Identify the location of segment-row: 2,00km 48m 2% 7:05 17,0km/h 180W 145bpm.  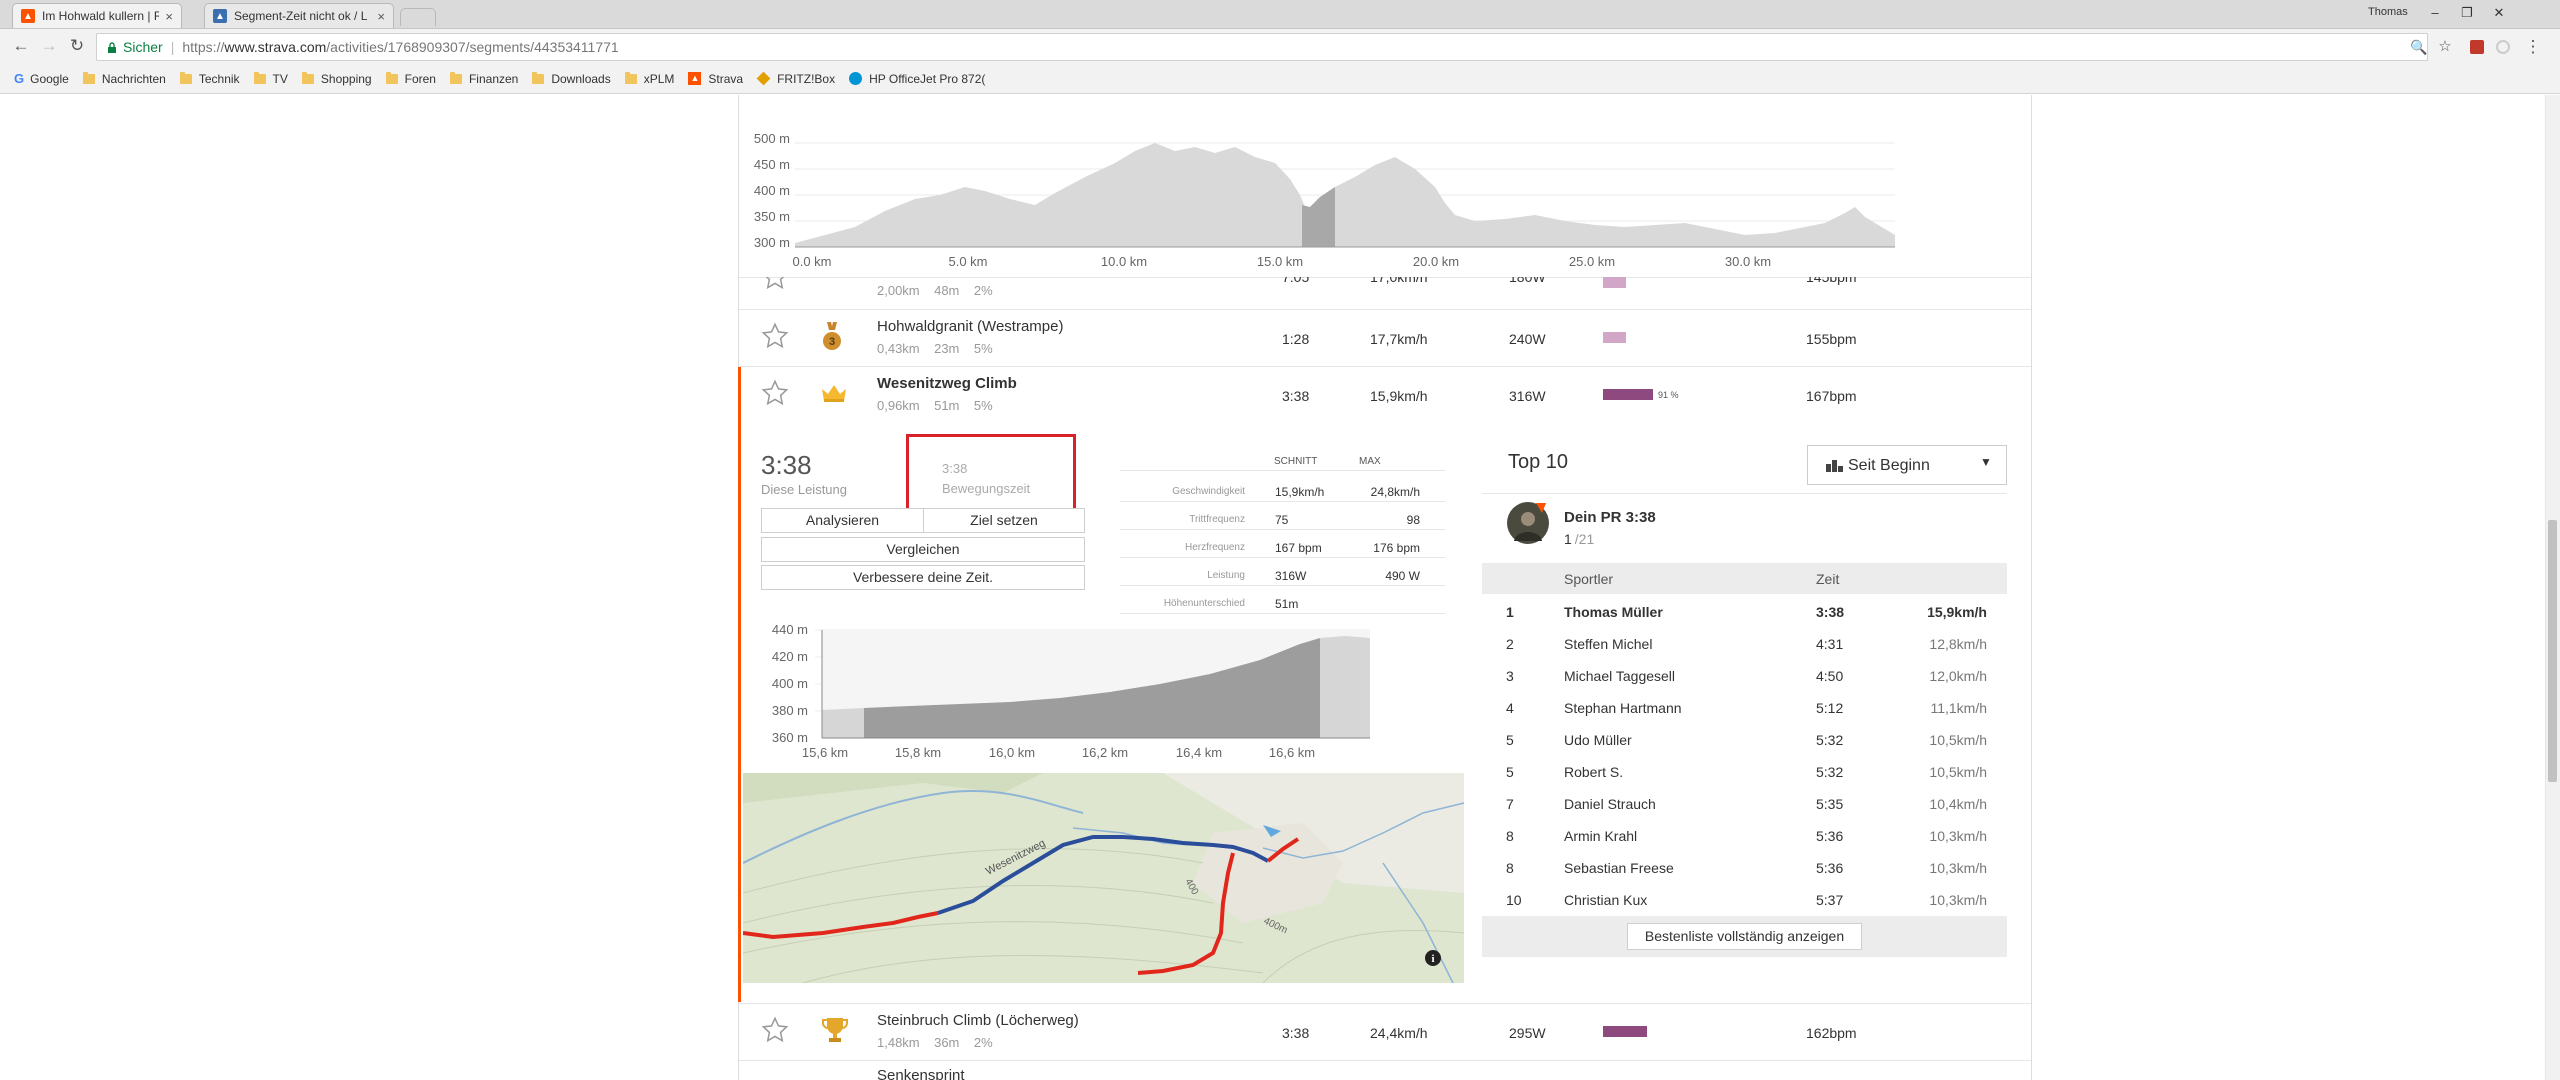
(1385, 293).